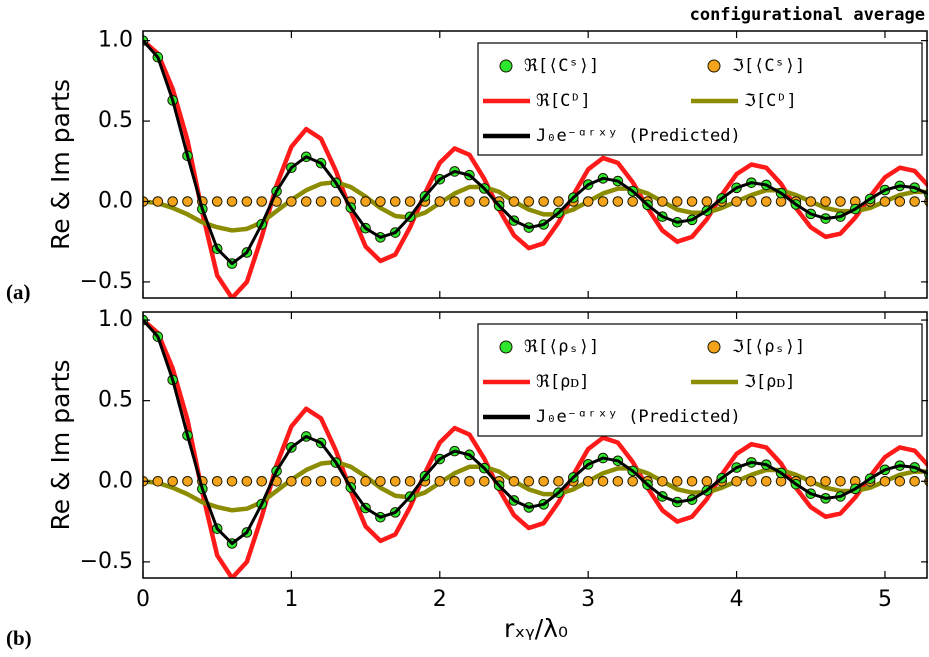  I want to click on x-tick-label: 1, so click(291, 599).